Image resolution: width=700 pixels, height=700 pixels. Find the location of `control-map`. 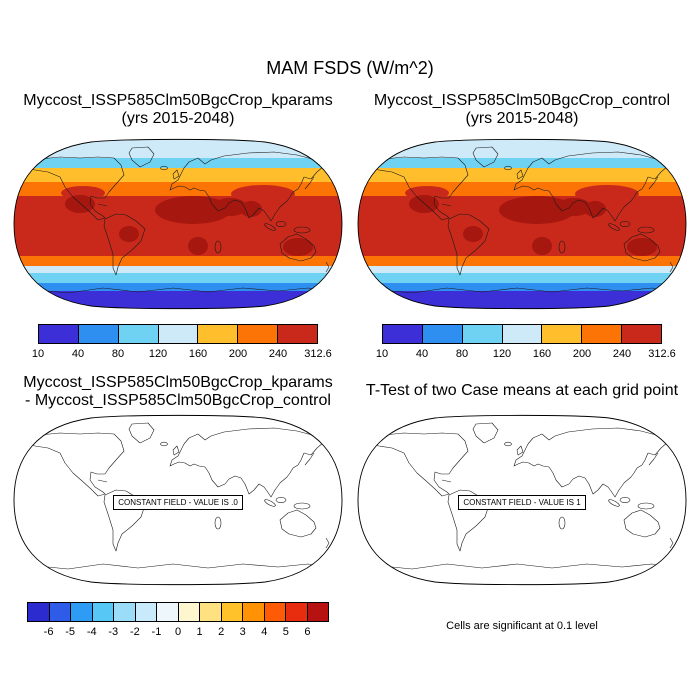

control-map is located at coordinates (522, 224).